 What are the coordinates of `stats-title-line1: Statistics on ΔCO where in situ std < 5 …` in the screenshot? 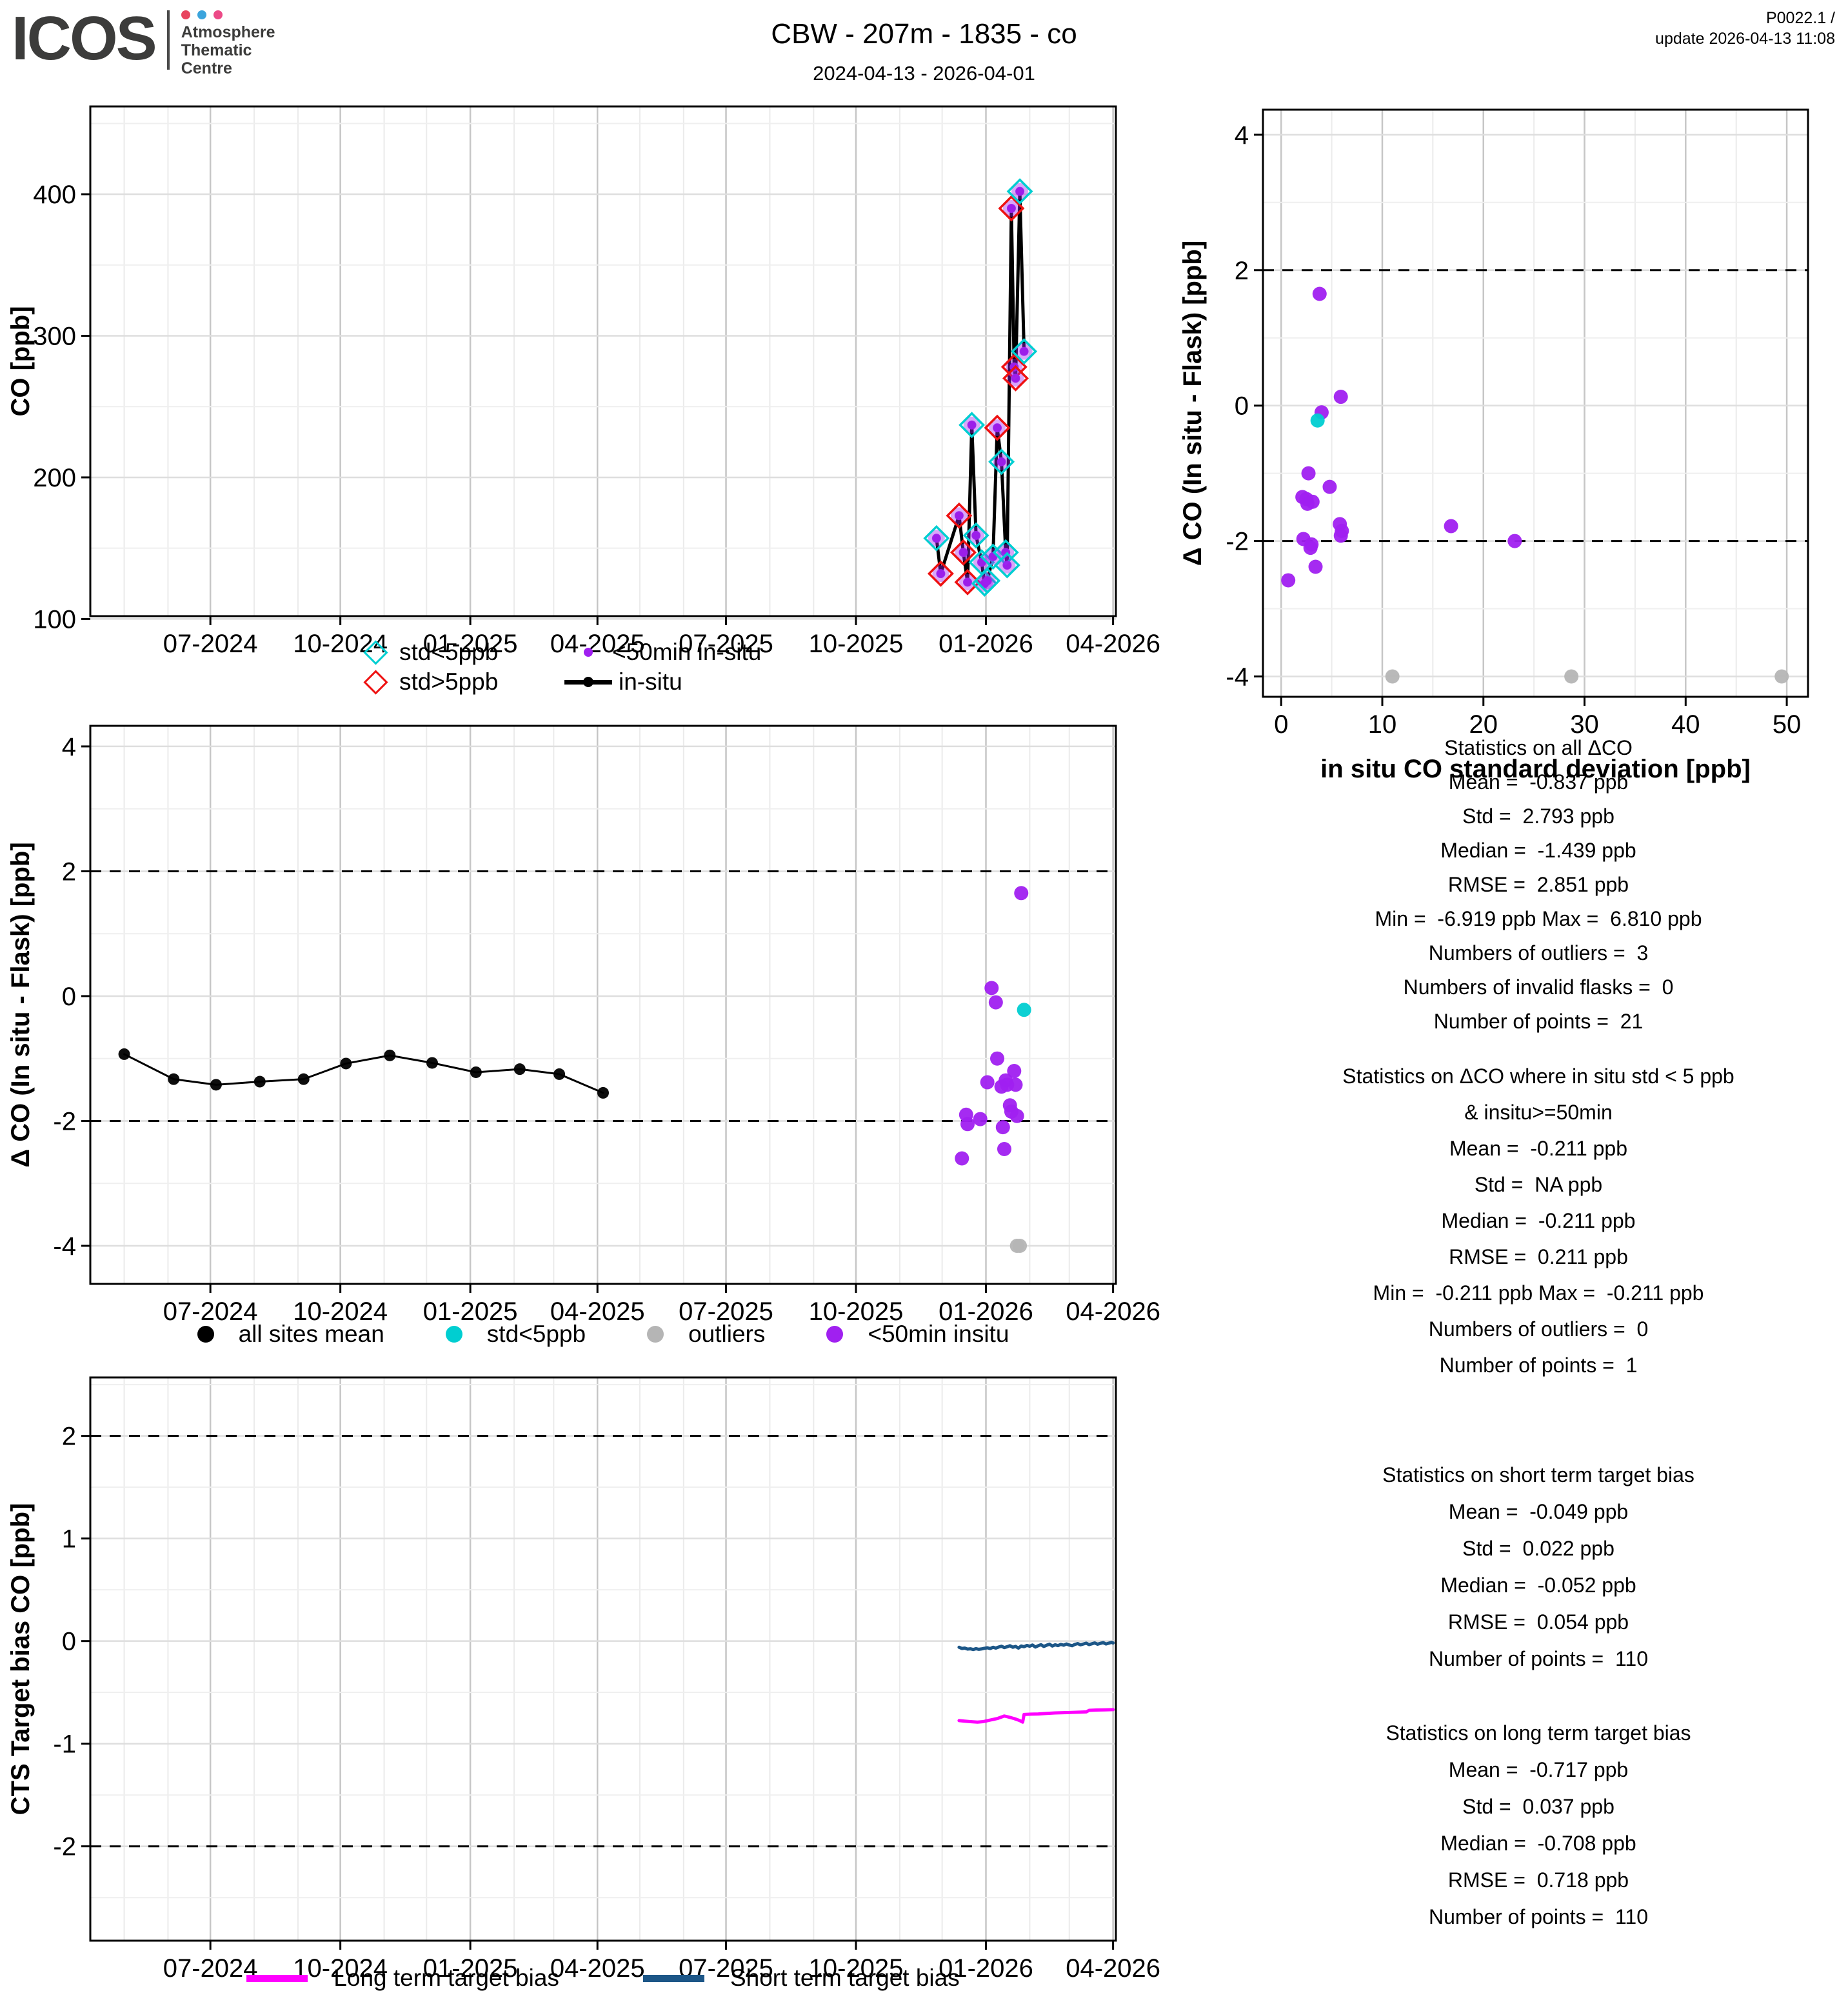 It's located at (1538, 1076).